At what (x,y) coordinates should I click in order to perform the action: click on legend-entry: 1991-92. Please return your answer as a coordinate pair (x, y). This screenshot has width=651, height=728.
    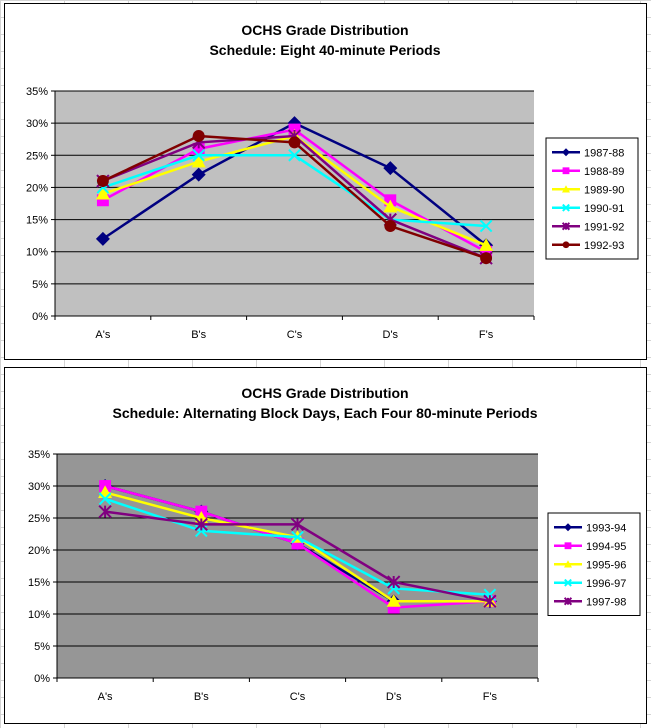
    Looking at the image, I should click on (604, 227).